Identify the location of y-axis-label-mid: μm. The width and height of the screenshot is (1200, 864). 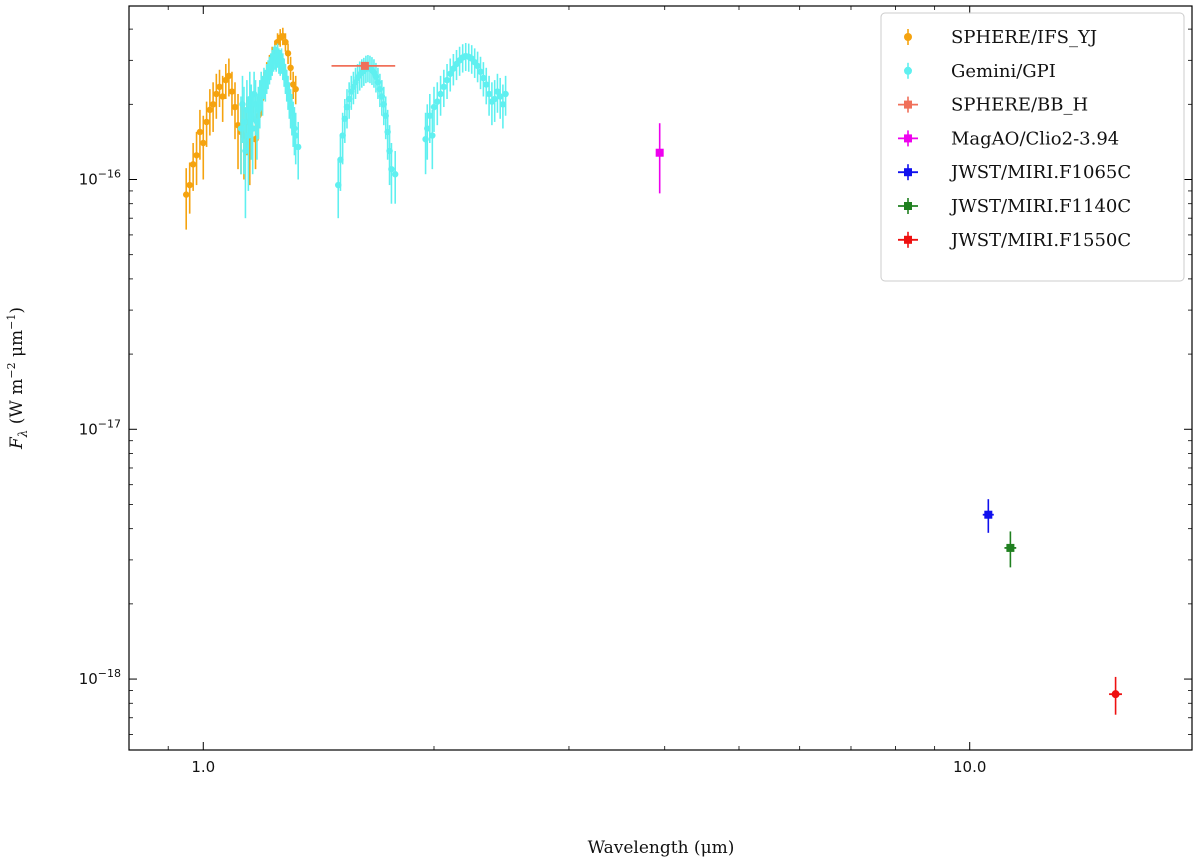
(17, 346).